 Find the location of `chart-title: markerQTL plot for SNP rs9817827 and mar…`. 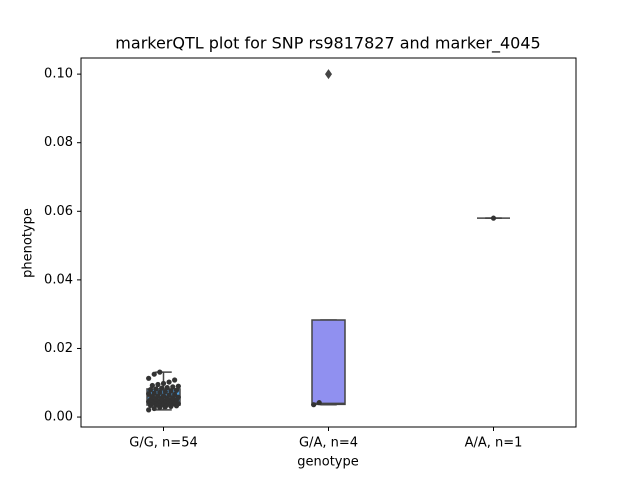

chart-title: markerQTL plot for SNP rs9817827 and mar… is located at coordinates (327, 44).